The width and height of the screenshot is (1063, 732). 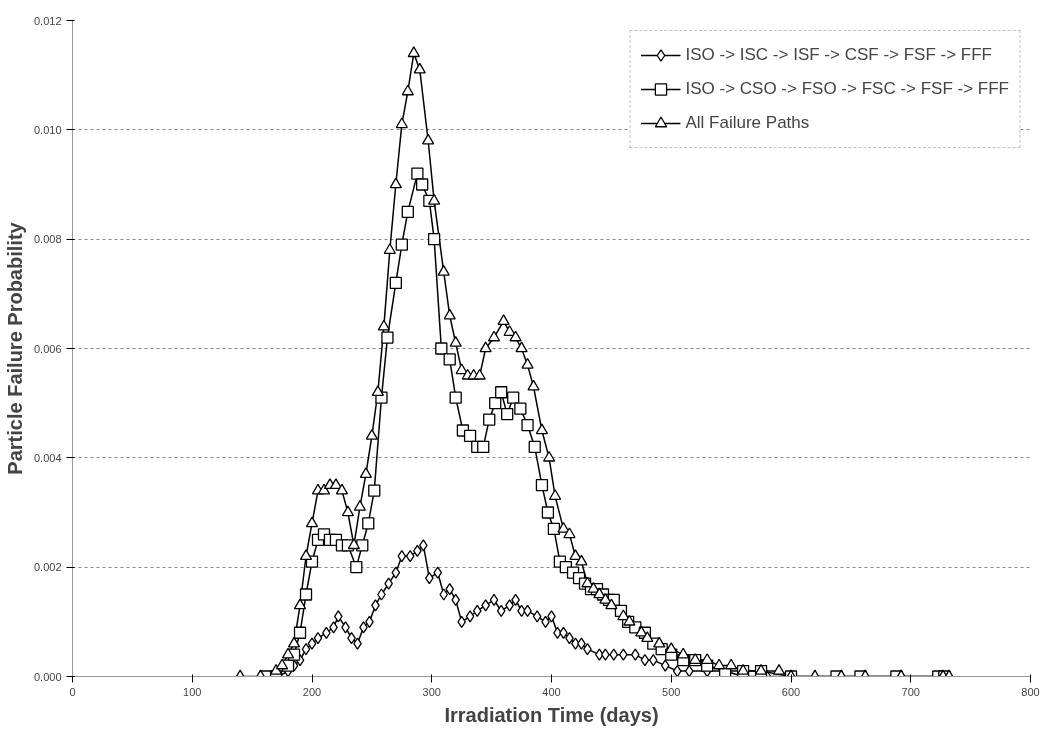 I want to click on x-tick-label: 200, so click(x=312, y=691).